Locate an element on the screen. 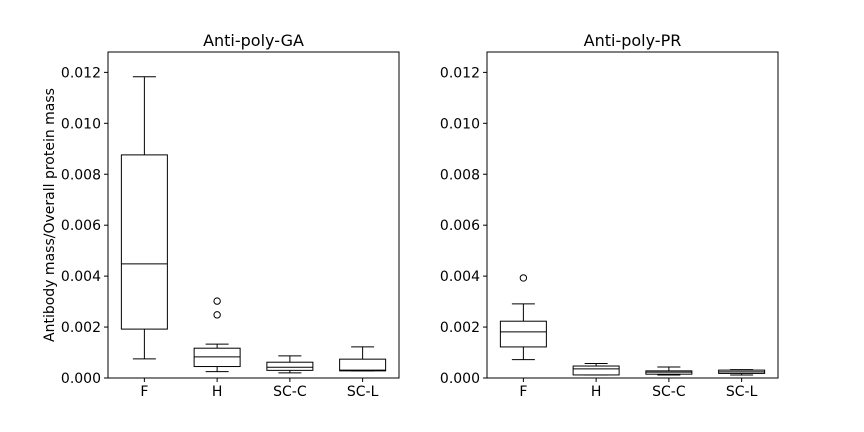 The image size is (864, 432). chart-title: Anti-poly-PR is located at coordinates (633, 40).